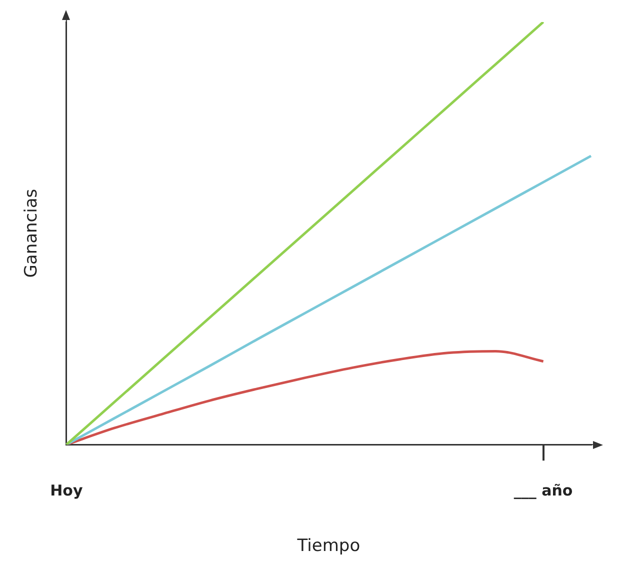  Describe the element at coordinates (328, 546) in the screenshot. I see `x-axis-title: Tiempo` at that location.